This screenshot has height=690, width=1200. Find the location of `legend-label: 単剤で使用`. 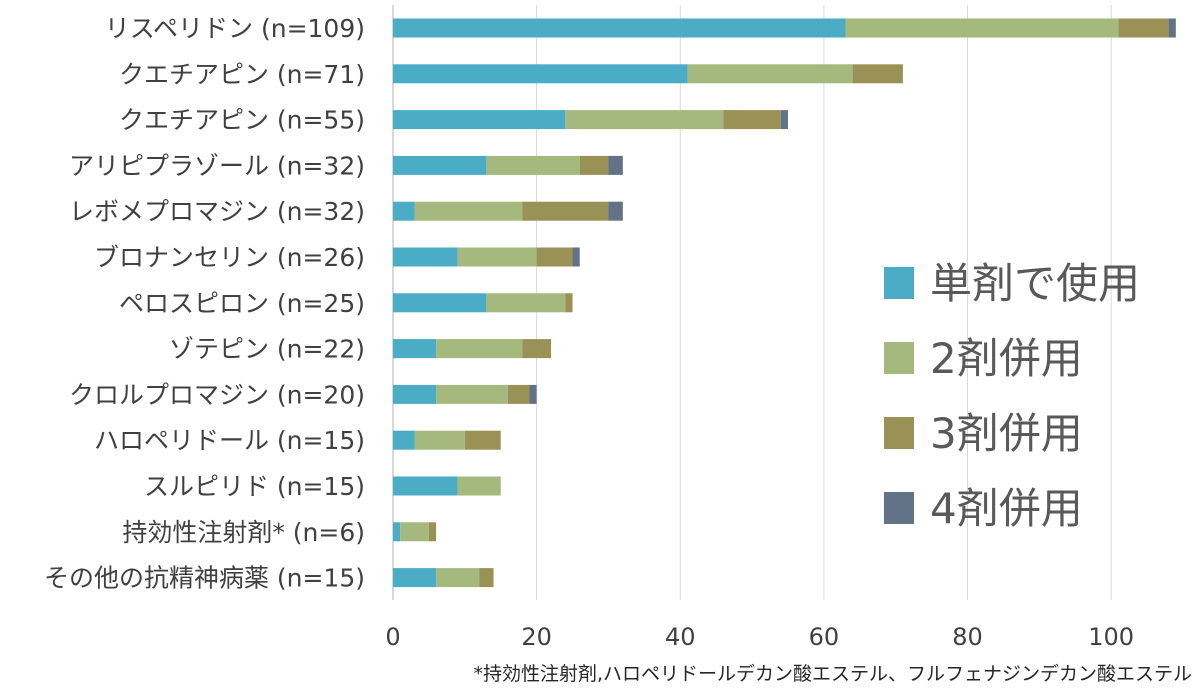

legend-label: 単剤で使用 is located at coordinates (1035, 283).